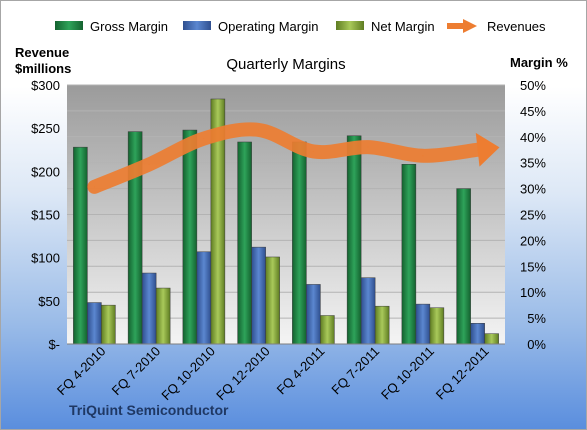 This screenshot has width=587, height=430. I want to click on x-tick-label: FQ 4-2011, so click(301, 371).